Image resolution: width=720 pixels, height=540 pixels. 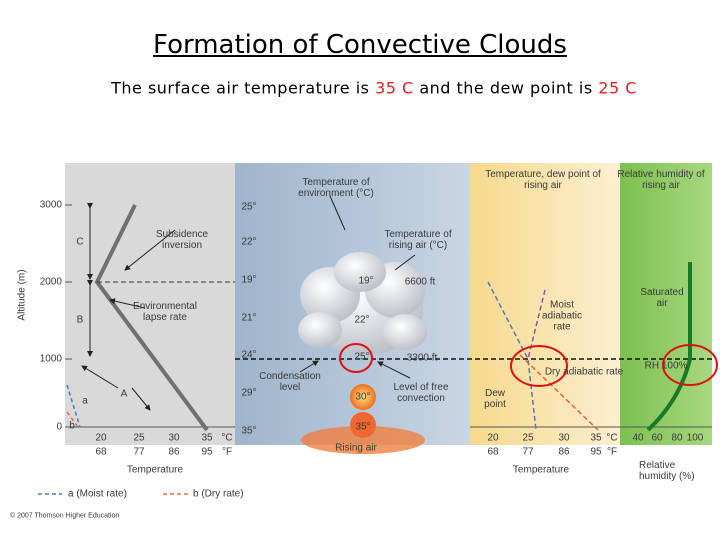 I want to click on dew-point: 25 C, so click(x=617, y=88).